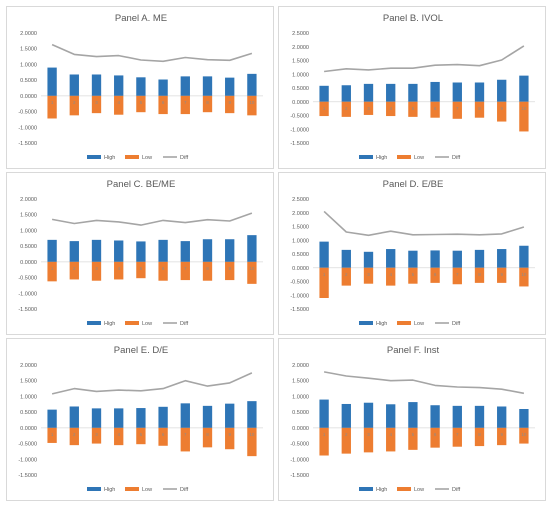  What do you see at coordinates (381, 490) in the screenshot?
I see `legend-label: High` at bounding box center [381, 490].